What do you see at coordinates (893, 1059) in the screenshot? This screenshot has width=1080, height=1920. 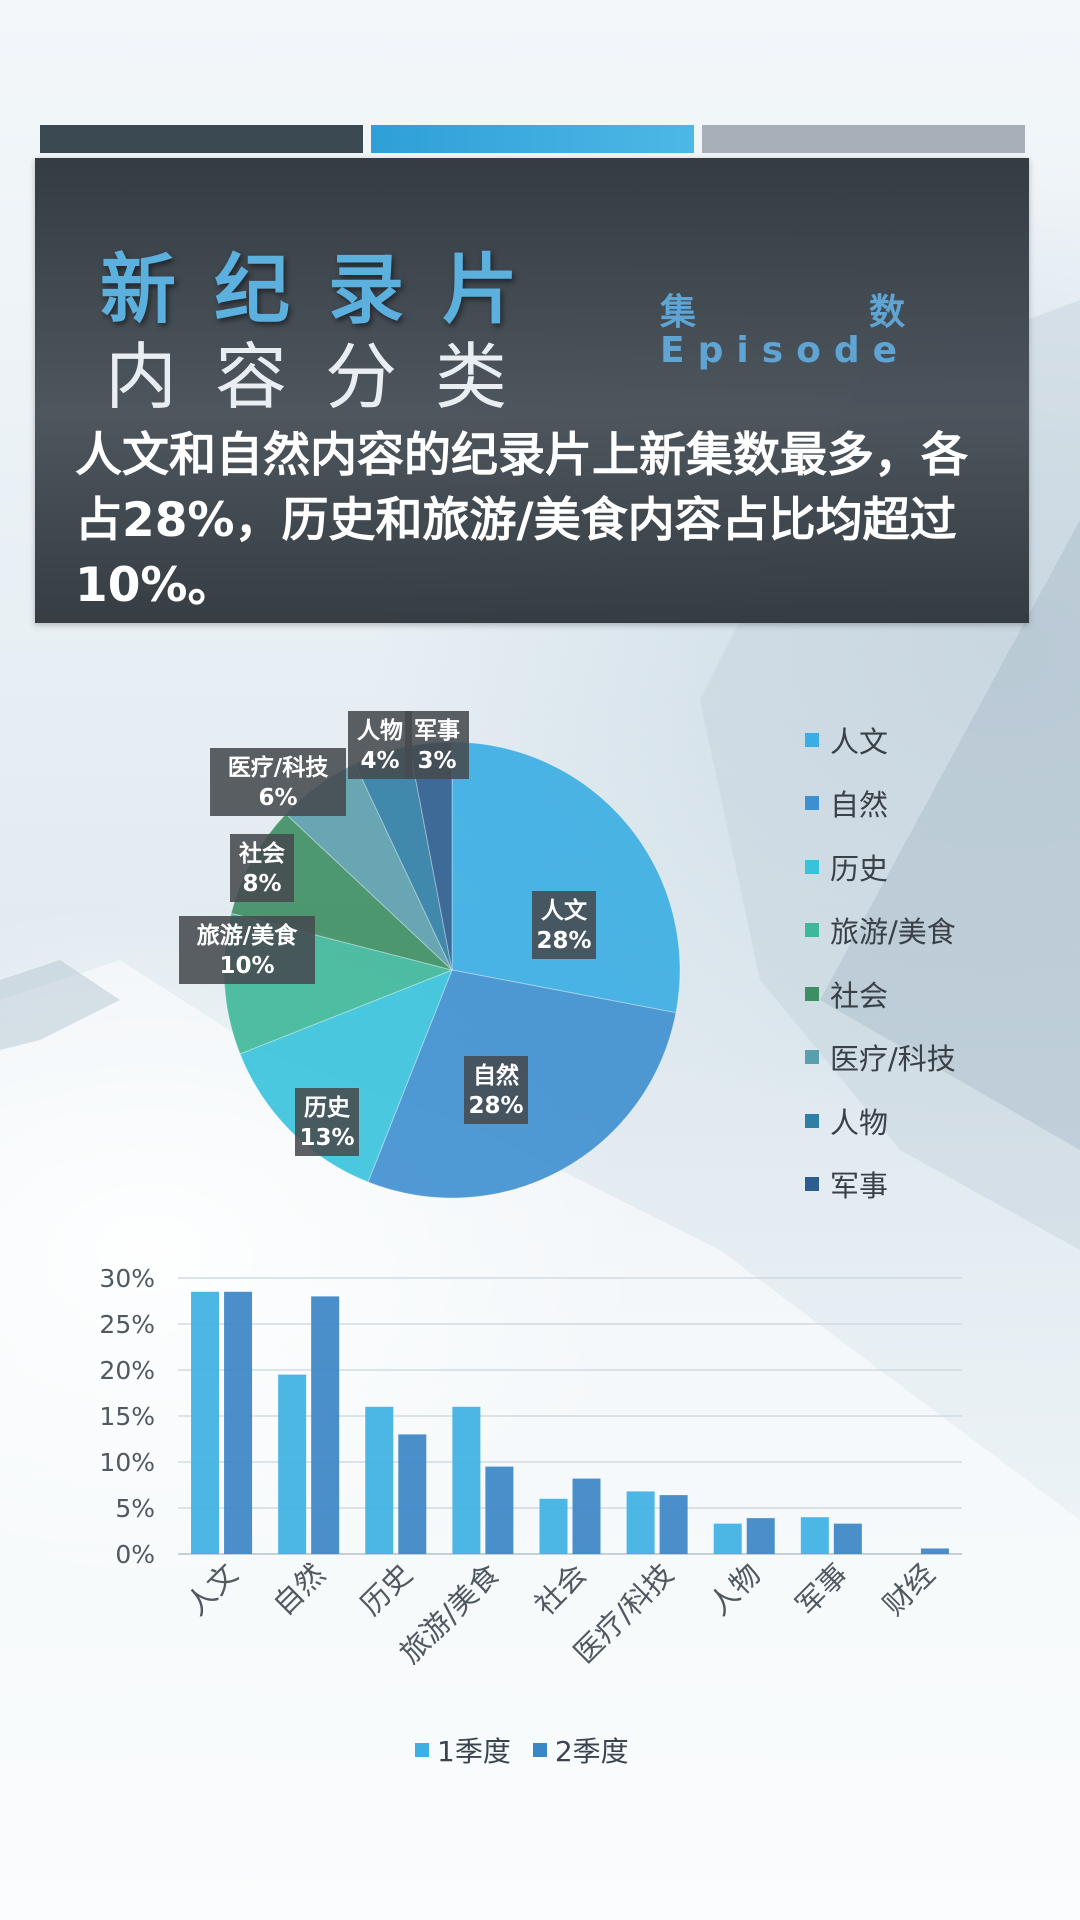 I see `pie-legend-label-5: 医疗/科技` at bounding box center [893, 1059].